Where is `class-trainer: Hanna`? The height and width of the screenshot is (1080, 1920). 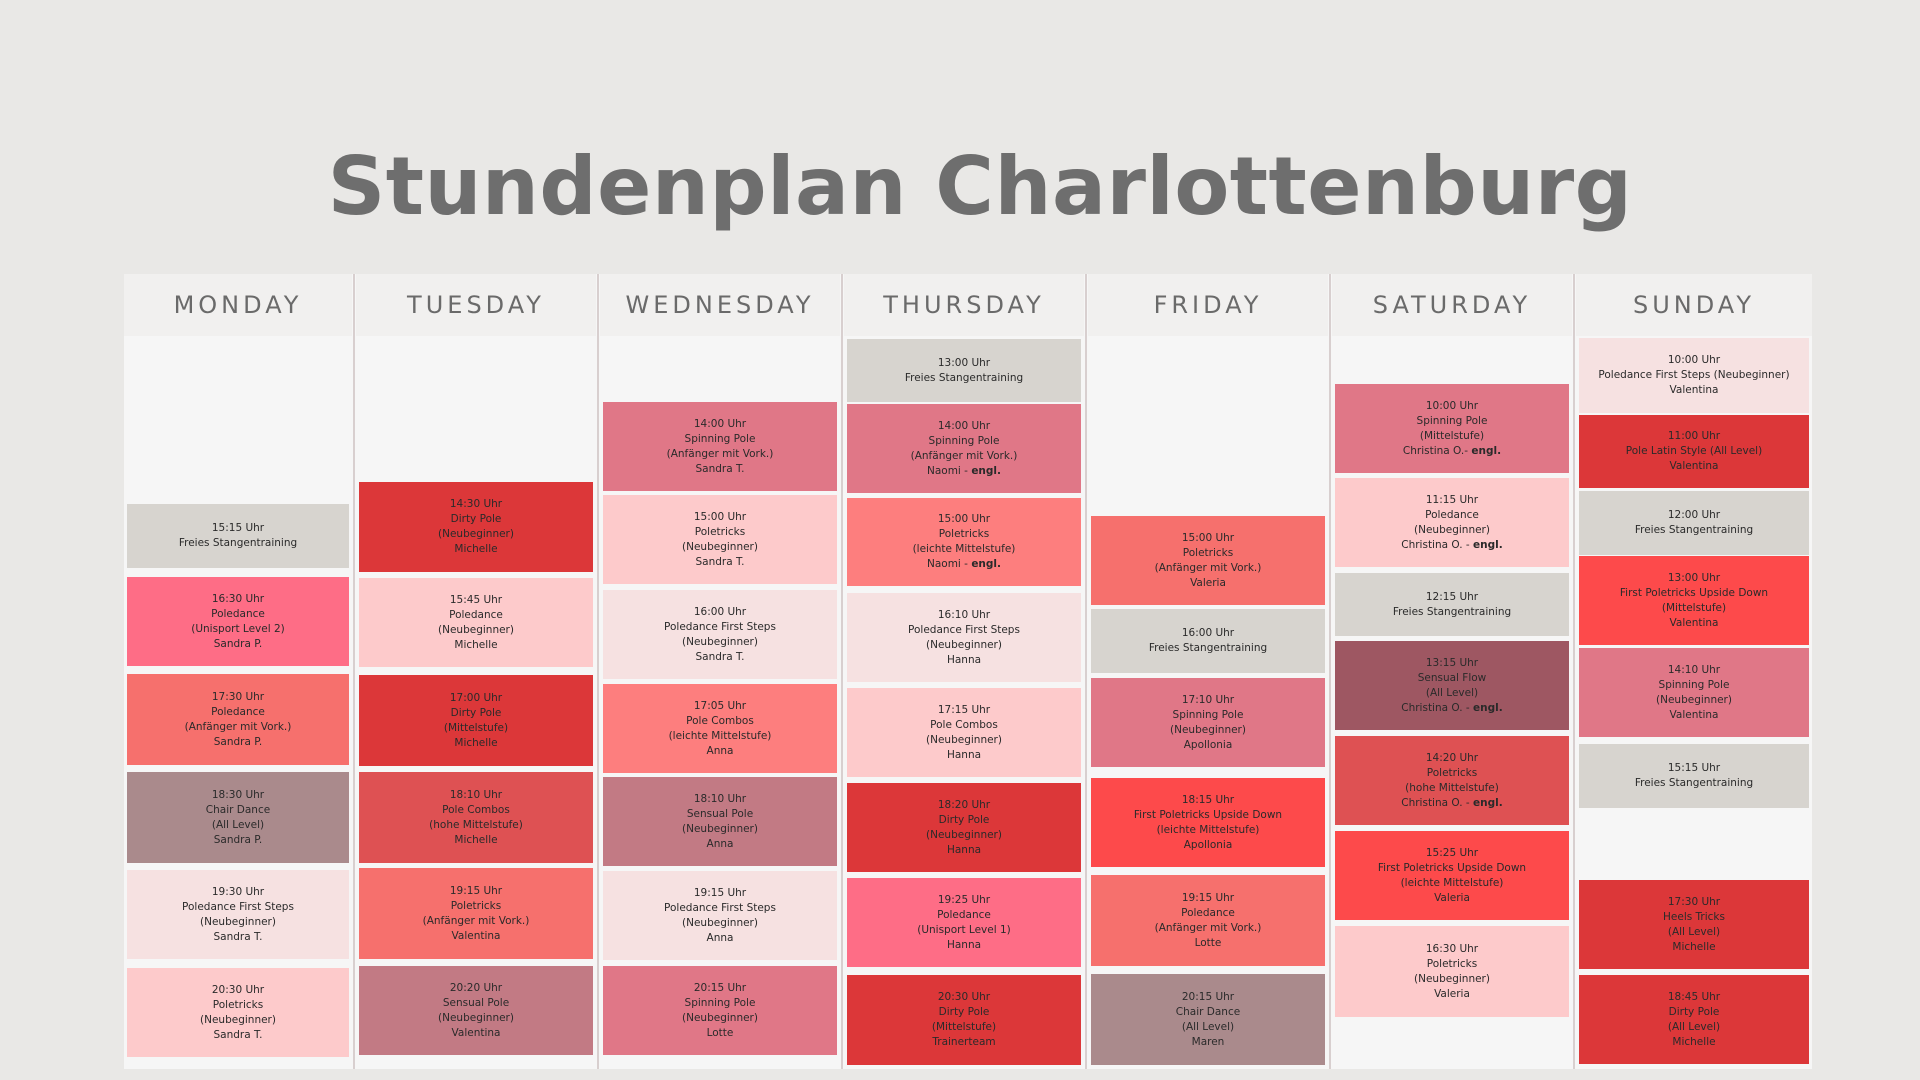
class-trainer: Hanna is located at coordinates (964, 755).